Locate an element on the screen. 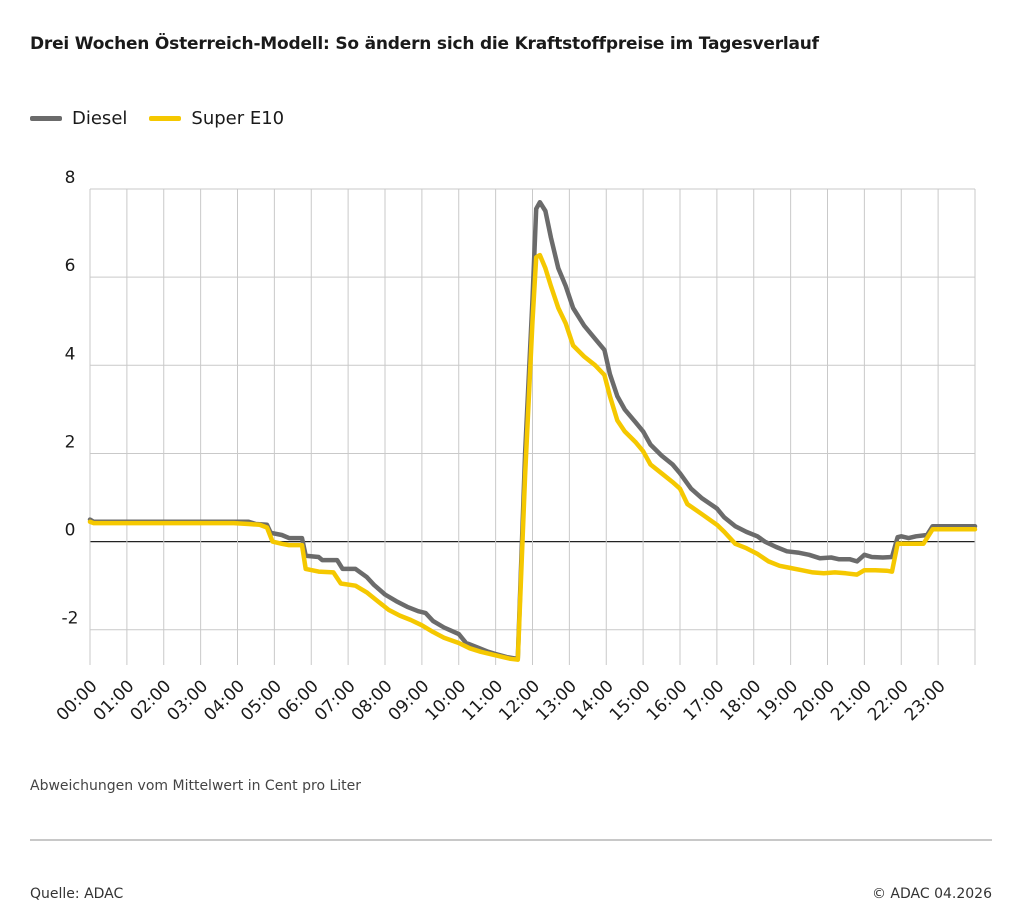 The image size is (1024, 918). x-tick-label: 05:00 is located at coordinates (261, 700).